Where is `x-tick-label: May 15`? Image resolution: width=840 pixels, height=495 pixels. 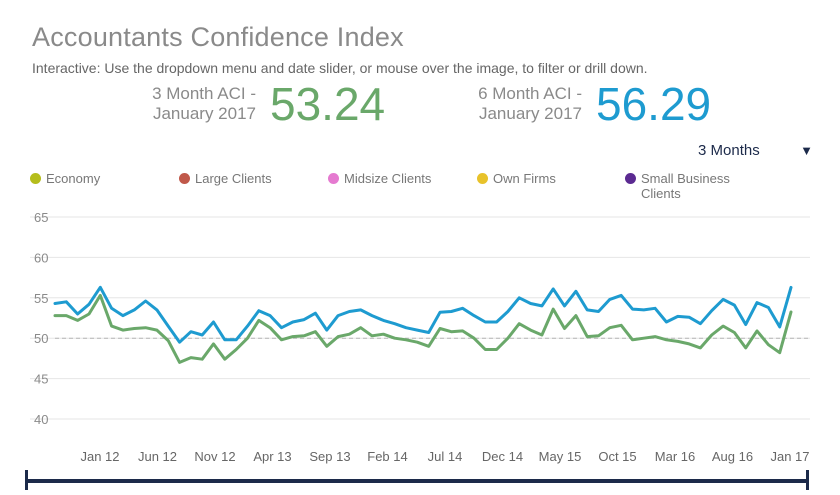
x-tick-label: May 15 is located at coordinates (560, 456).